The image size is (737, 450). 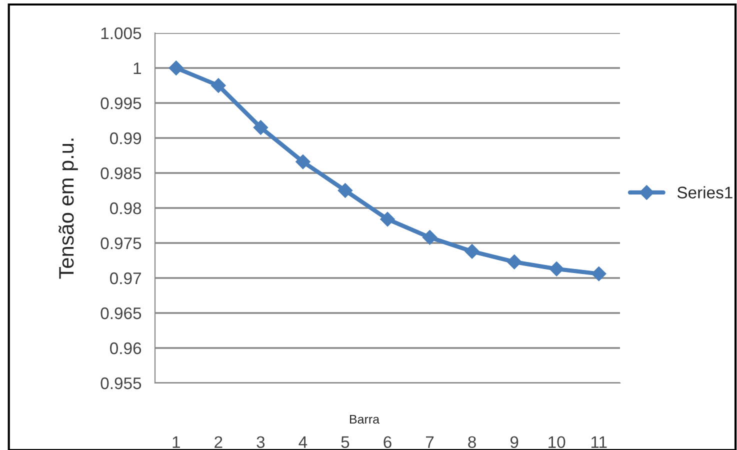 I want to click on y-axis-title: Tensão em p.u., so click(x=68, y=208).